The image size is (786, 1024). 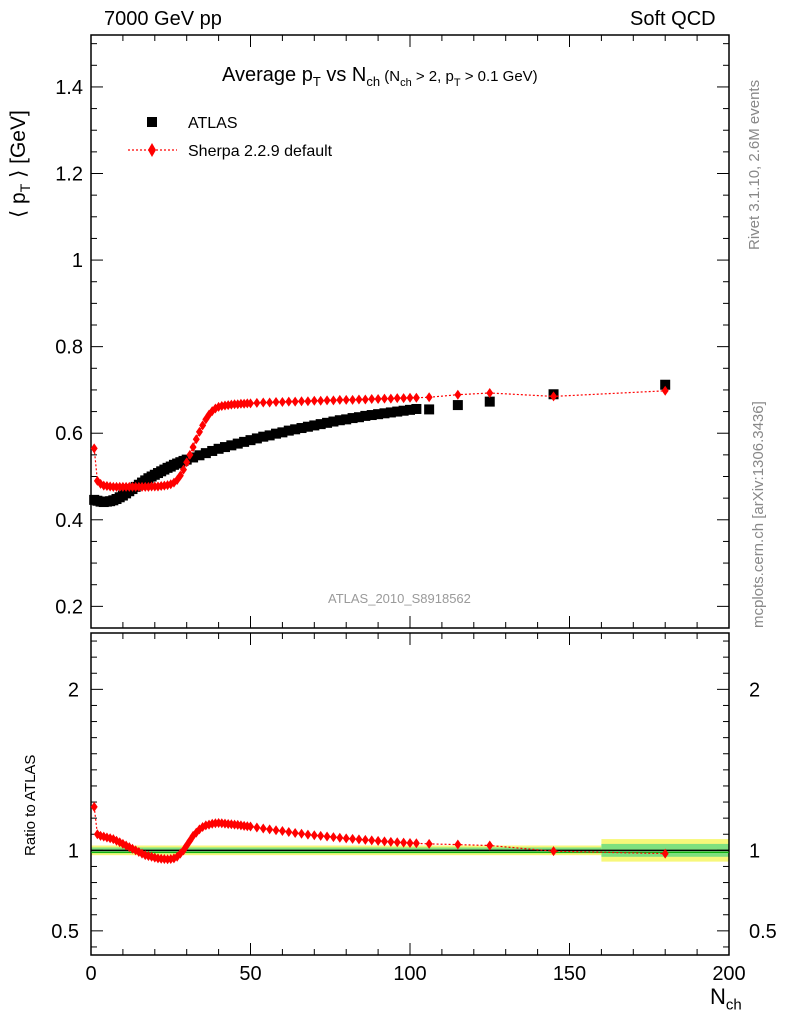 I want to click on x-tick-label: 50, so click(x=250, y=974).